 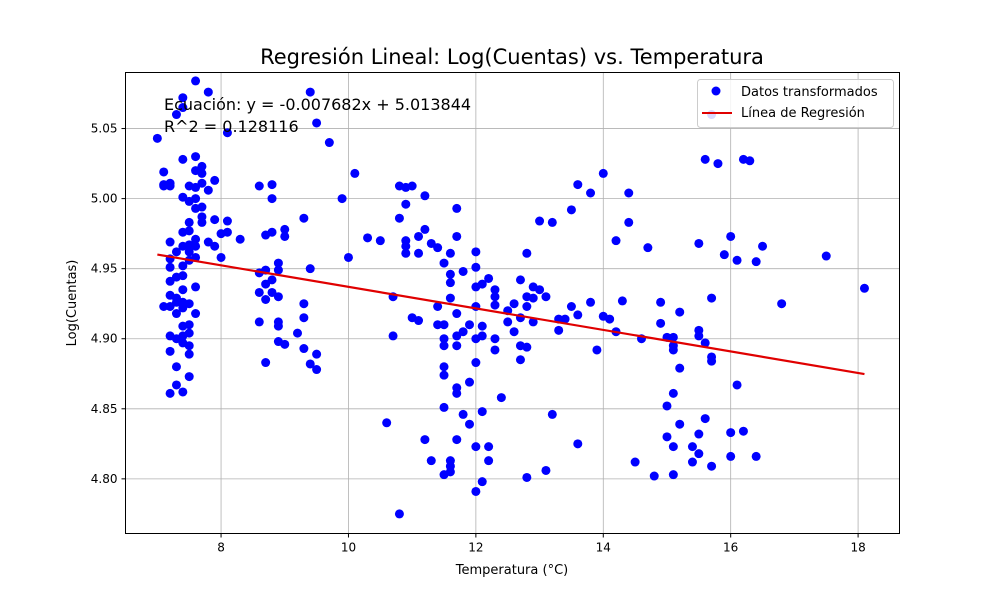 What do you see at coordinates (511, 314) in the screenshot?
I see `regression-line` at bounding box center [511, 314].